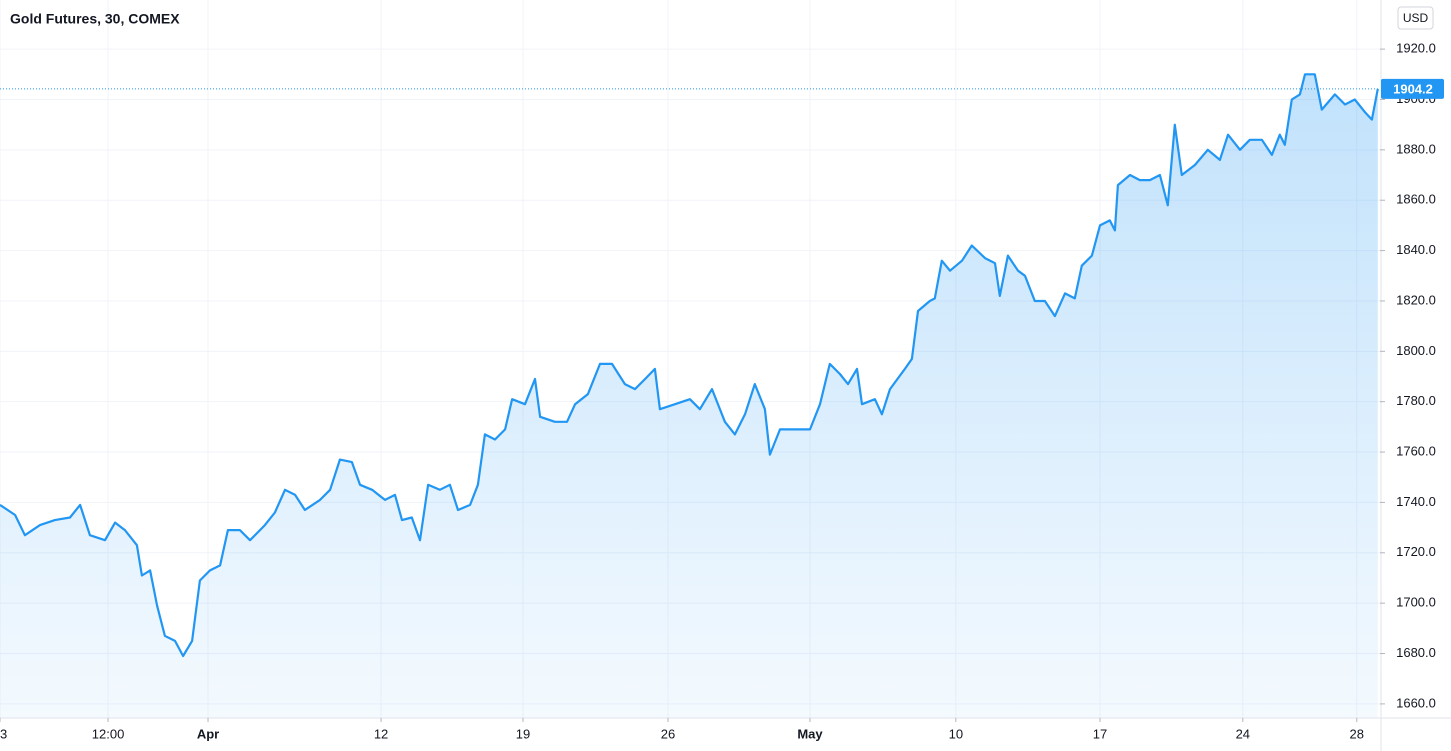 The width and height of the screenshot is (1451, 751). Describe the element at coordinates (1416, 702) in the screenshot. I see `y-tick-label: 1660.0` at that location.